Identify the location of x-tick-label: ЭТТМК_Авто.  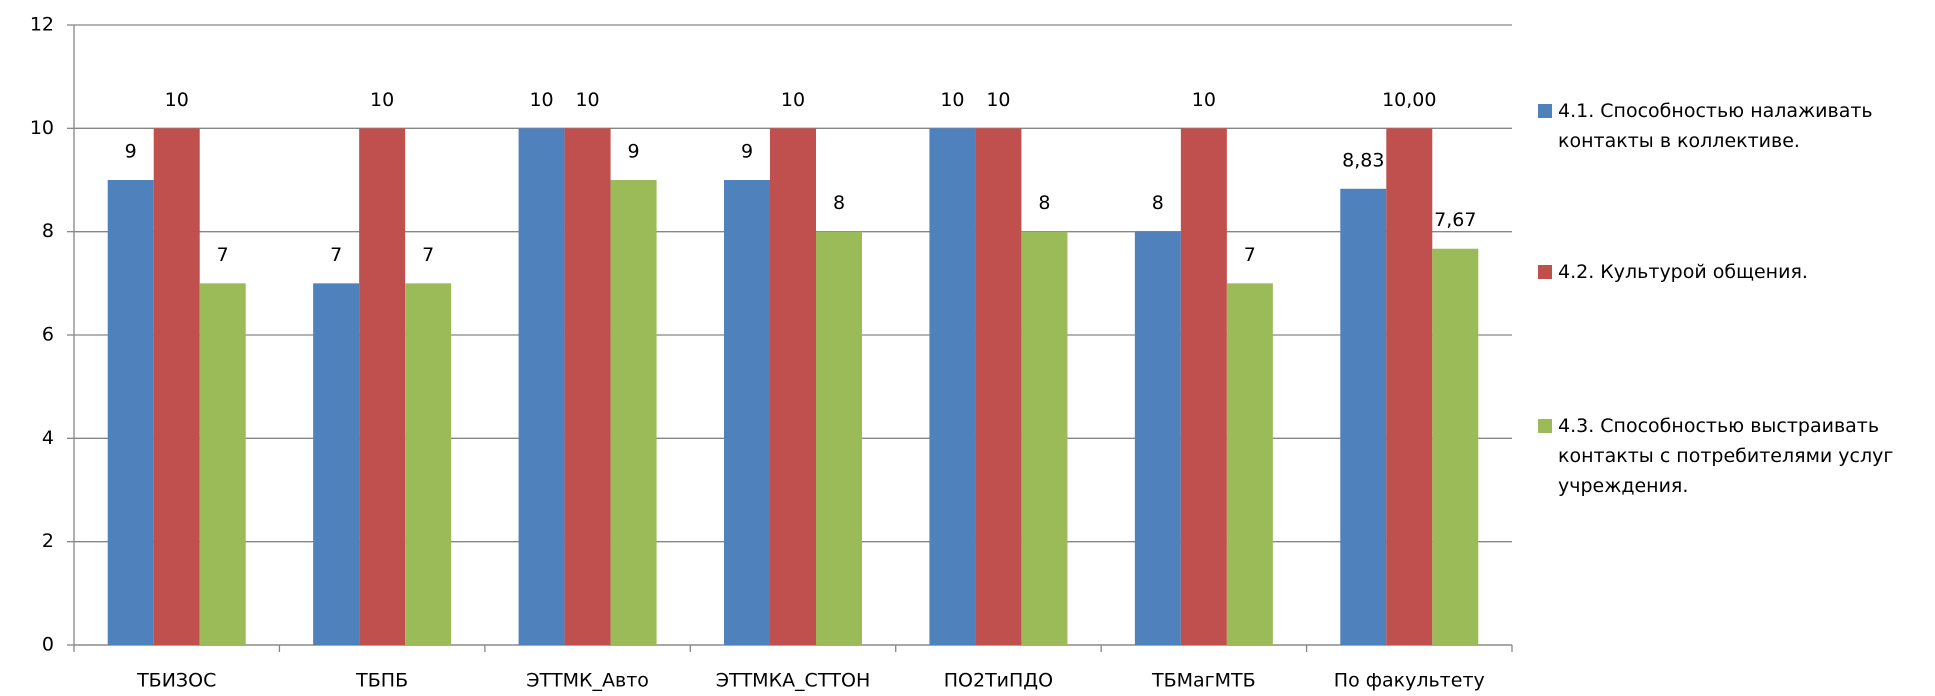
(587, 681).